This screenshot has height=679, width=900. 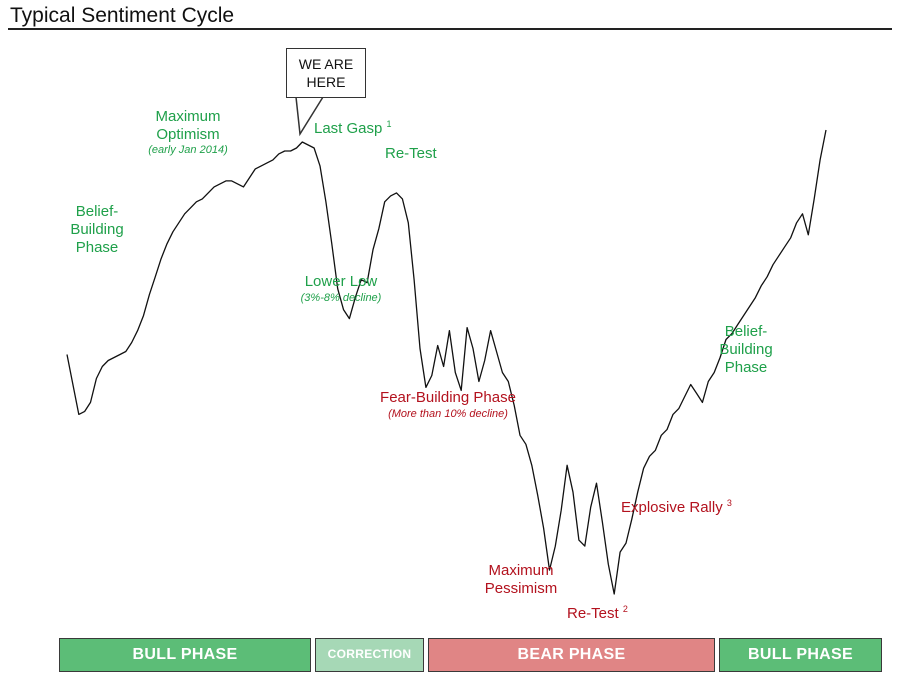 I want to click on annotation-text: Fear-Building Phase, so click(x=448, y=397).